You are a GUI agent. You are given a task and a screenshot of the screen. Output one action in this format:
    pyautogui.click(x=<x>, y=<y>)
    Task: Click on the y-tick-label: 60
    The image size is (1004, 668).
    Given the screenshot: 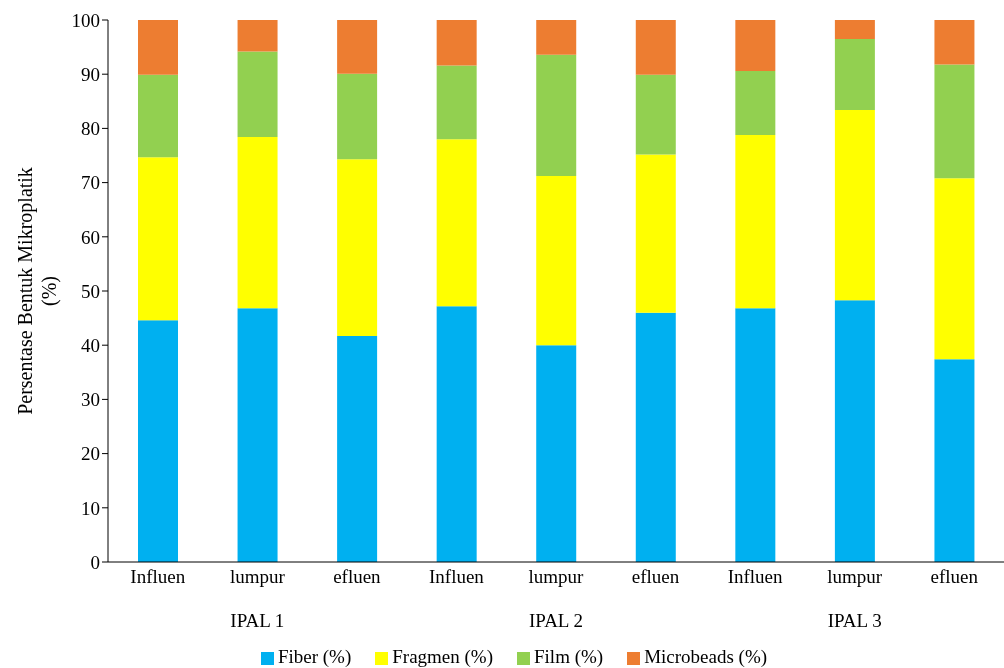 What is the action you would take?
    pyautogui.click(x=90, y=237)
    